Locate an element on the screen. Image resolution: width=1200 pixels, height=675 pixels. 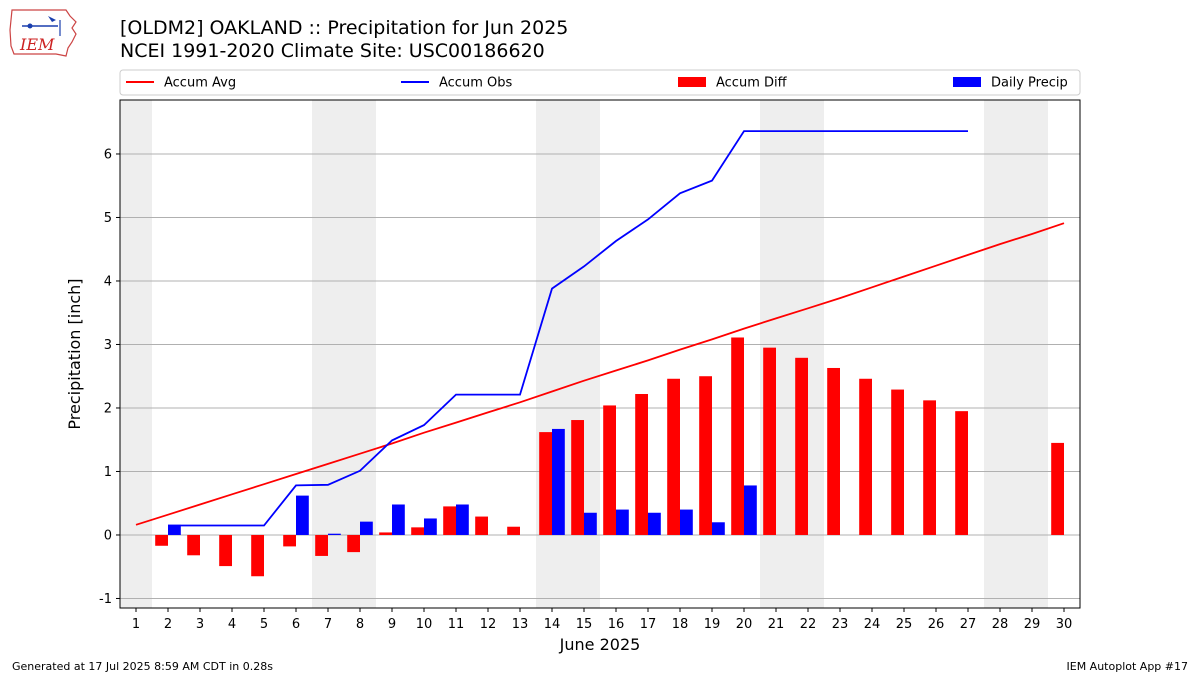
y-axis-label: Precipitation [inch] is located at coordinates (74, 353).